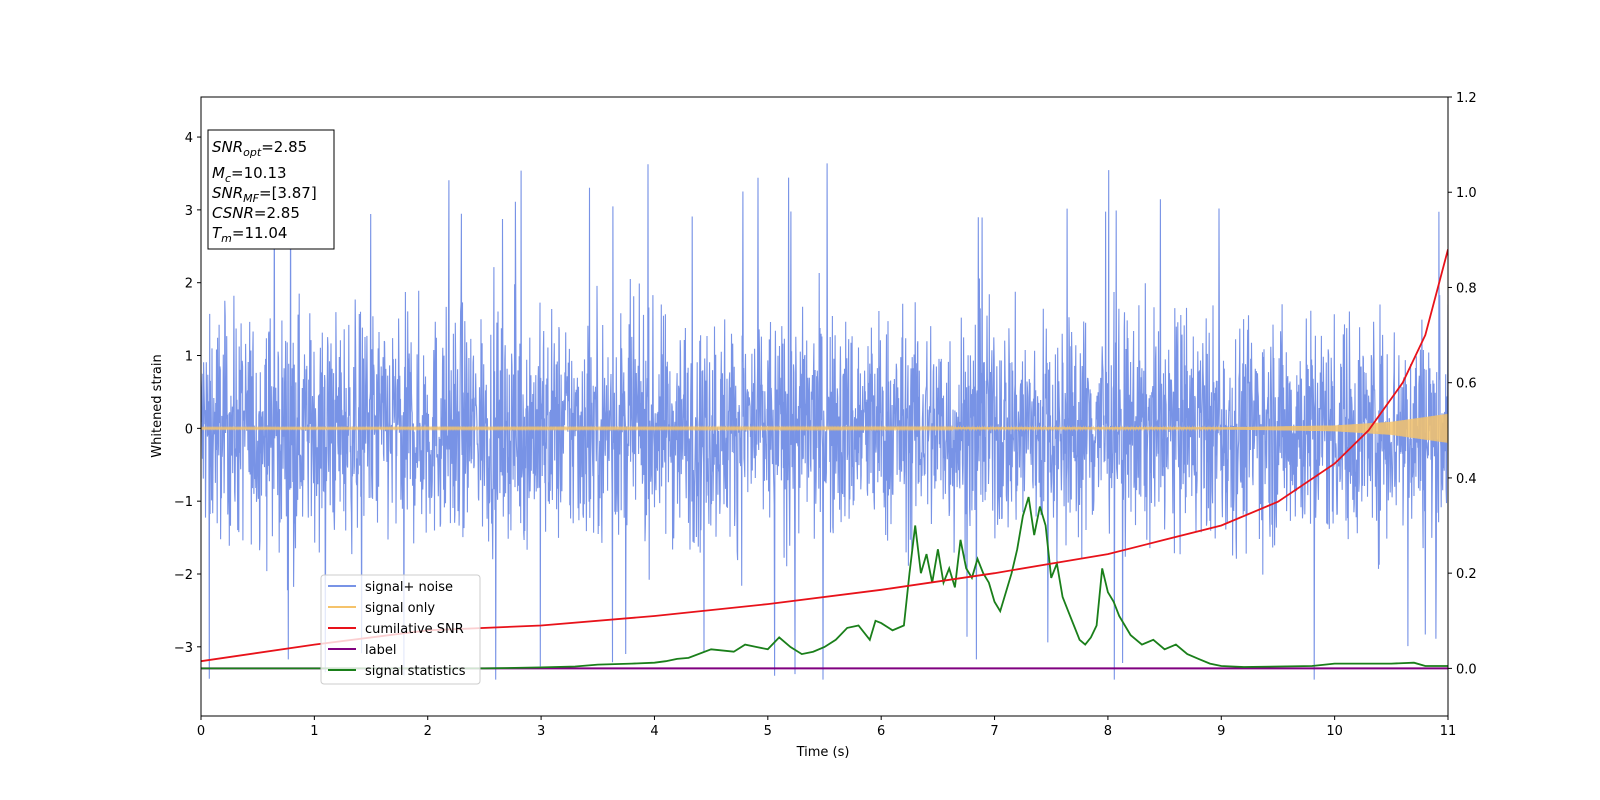 The height and width of the screenshot is (800, 1600). I want to click on y2-tick-label: 1.0, so click(1466, 193).